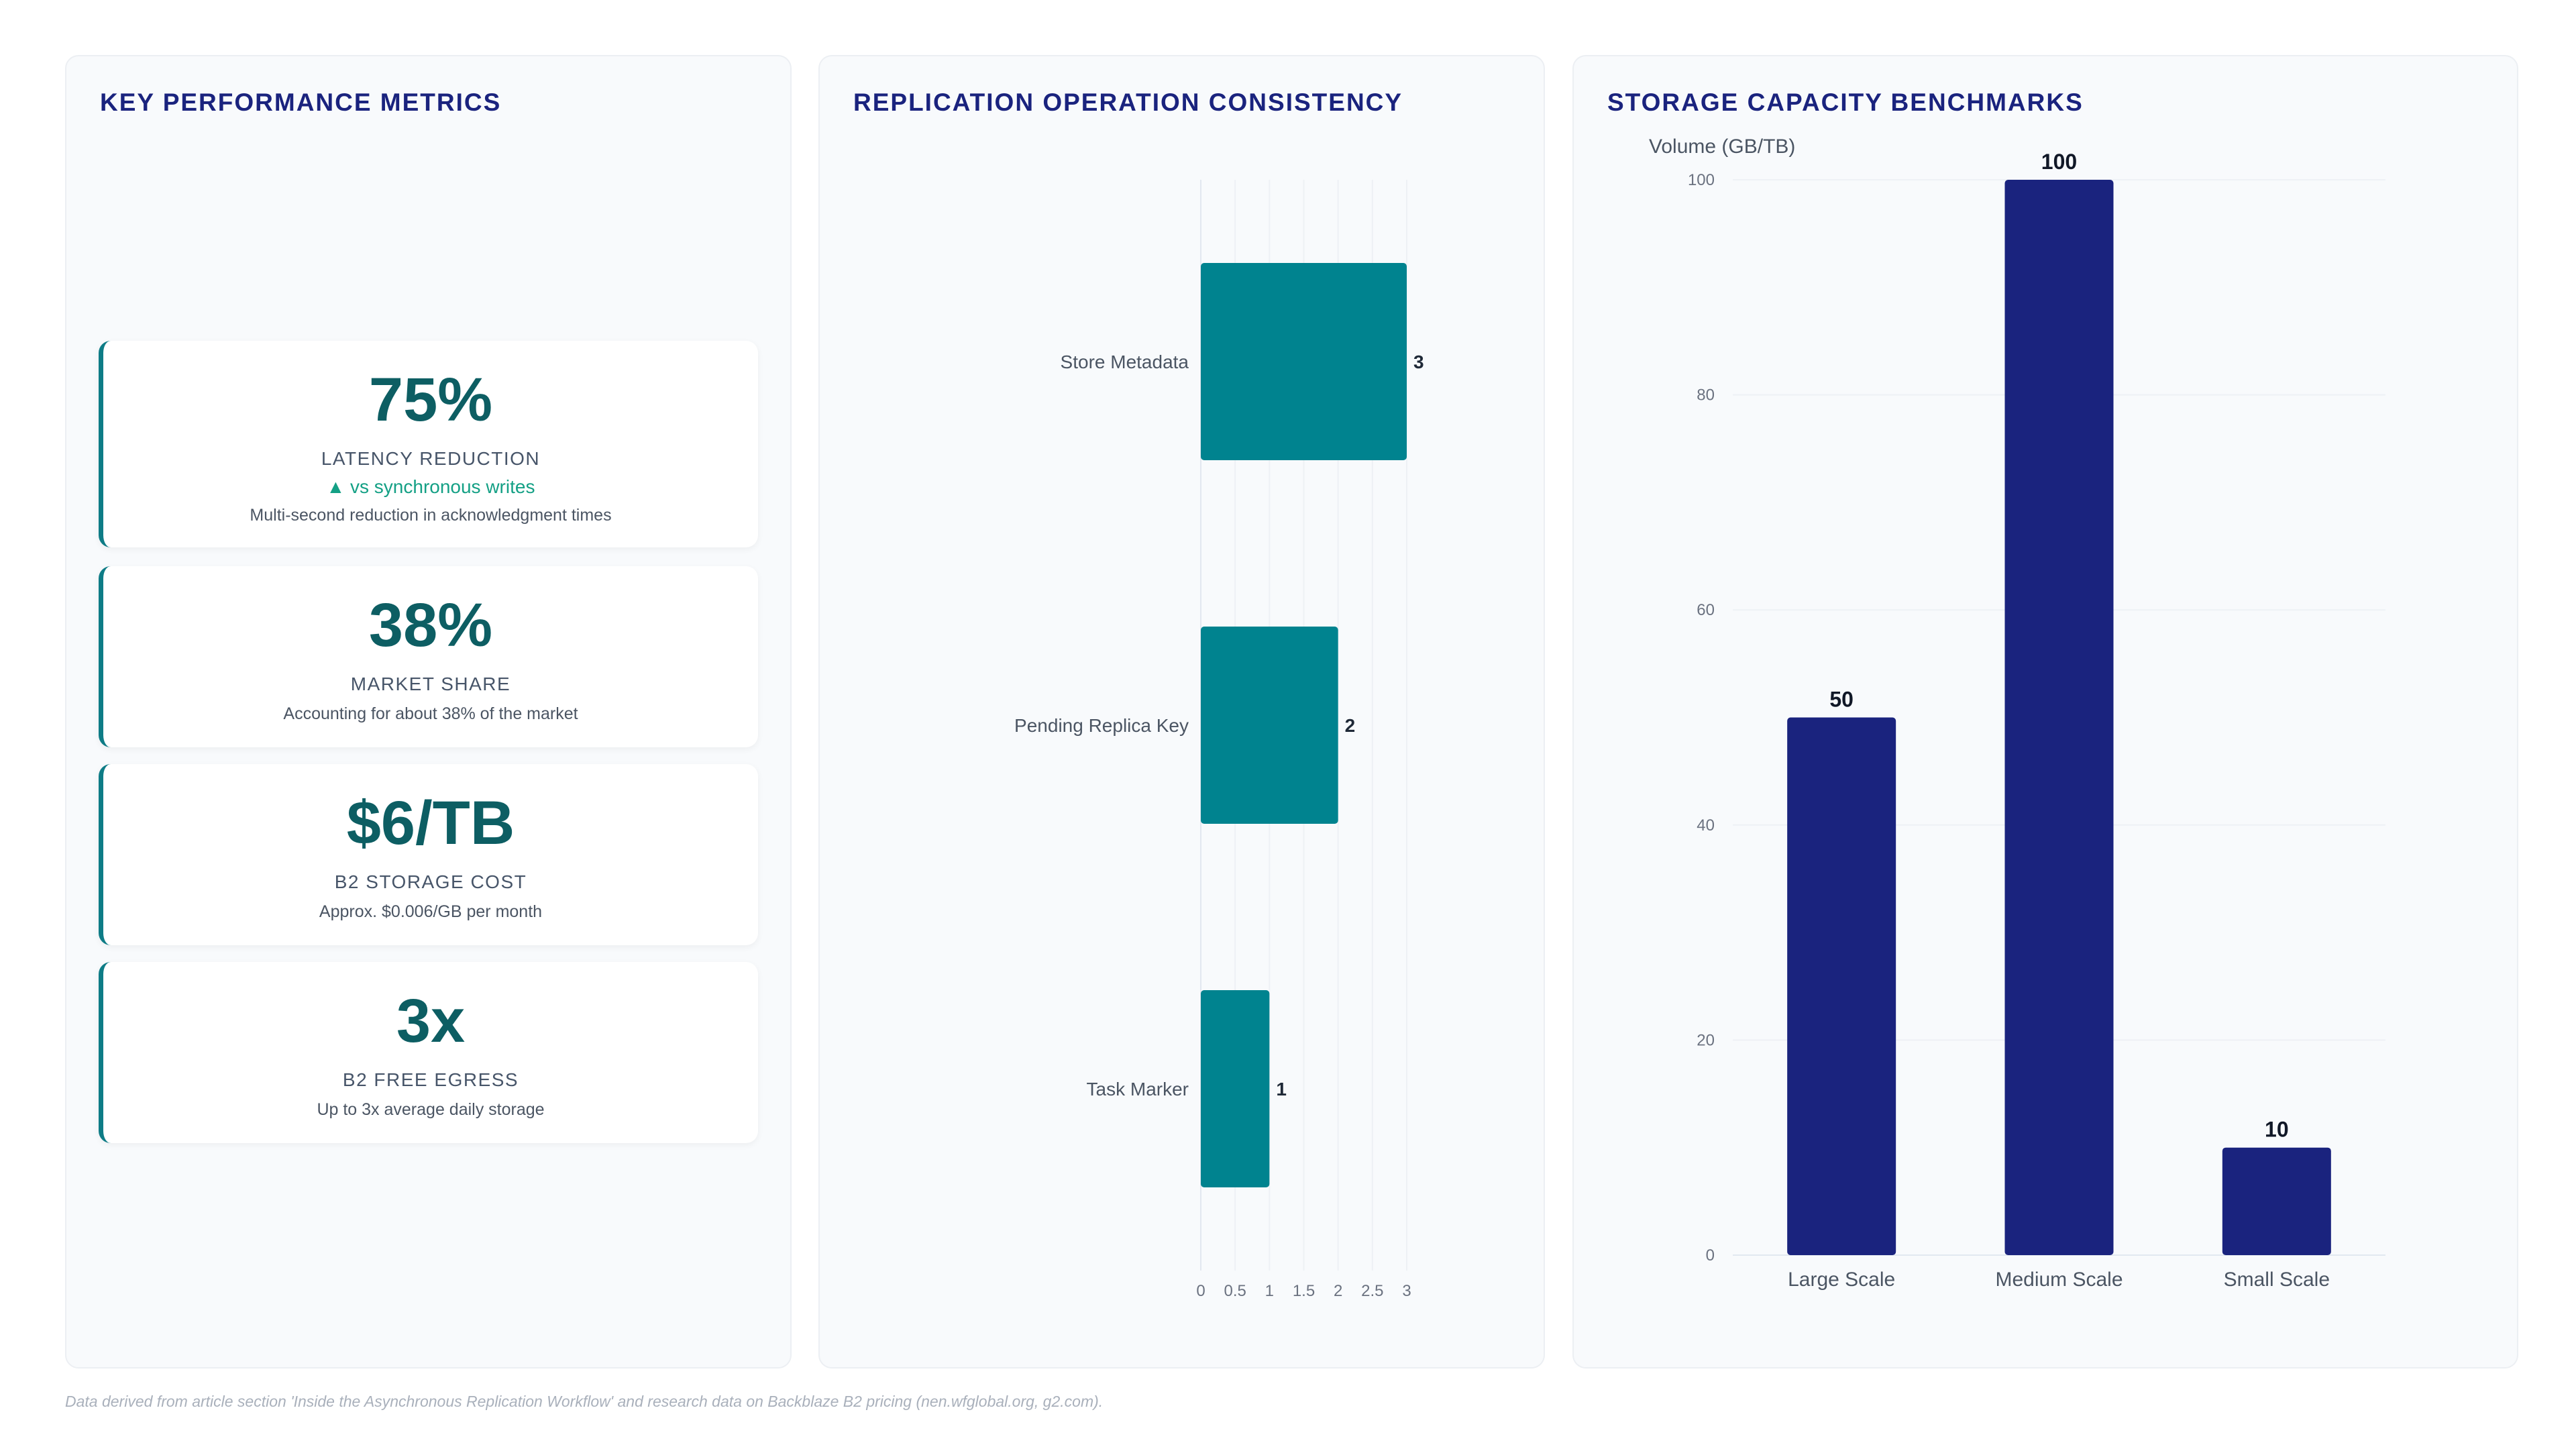 The width and height of the screenshot is (2576, 1449). I want to click on kpi-value: 3x, so click(431, 1021).